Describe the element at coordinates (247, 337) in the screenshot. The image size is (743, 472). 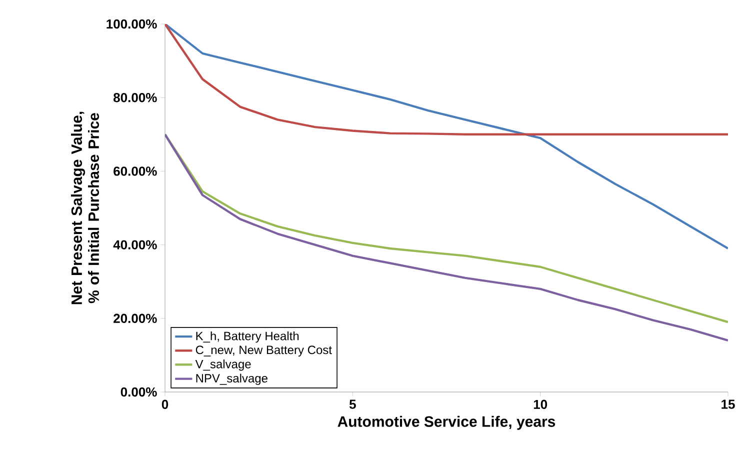
I see `legend-label: K_h, Battery Health` at that location.